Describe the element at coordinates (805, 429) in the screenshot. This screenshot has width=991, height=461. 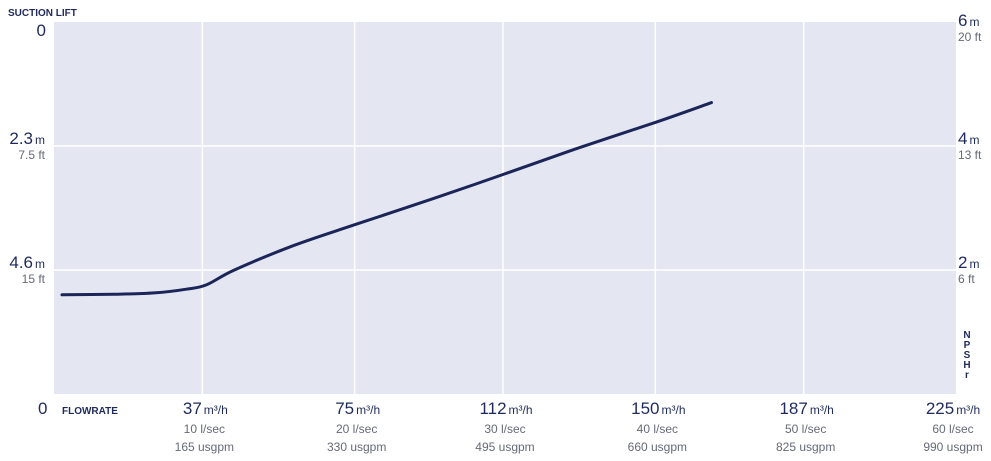
I see `x-tick-sub-label-lsec: 50 l/sec` at that location.